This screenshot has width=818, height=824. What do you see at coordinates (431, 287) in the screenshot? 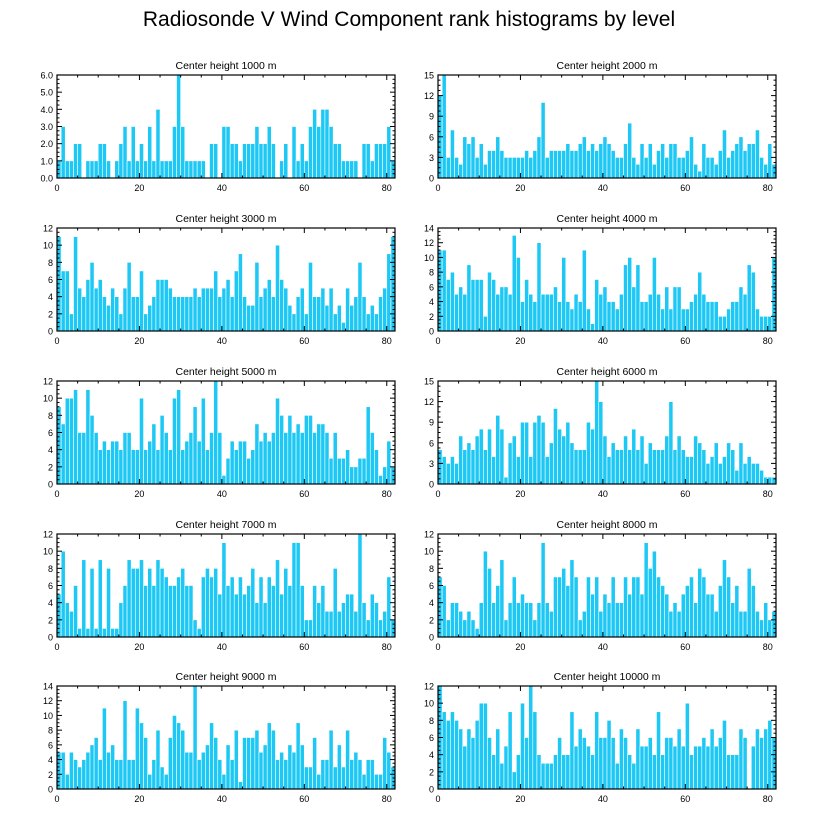
I see `y-tick-label: 6` at bounding box center [431, 287].